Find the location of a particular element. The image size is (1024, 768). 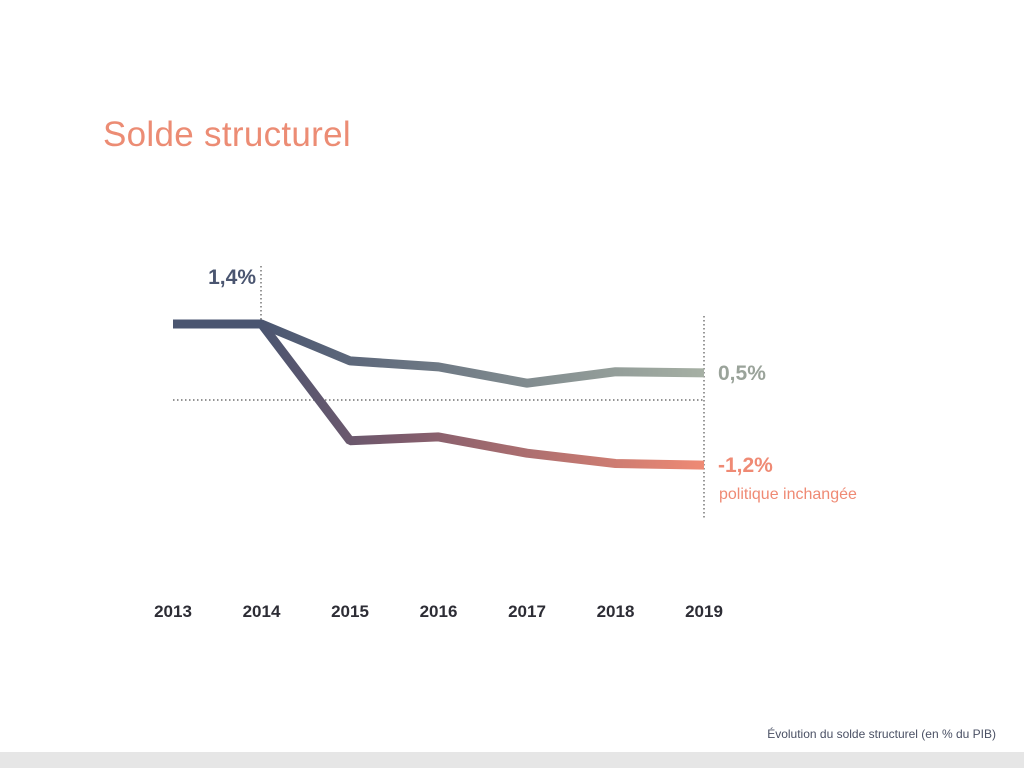

bottom-bar is located at coordinates (512, 760).